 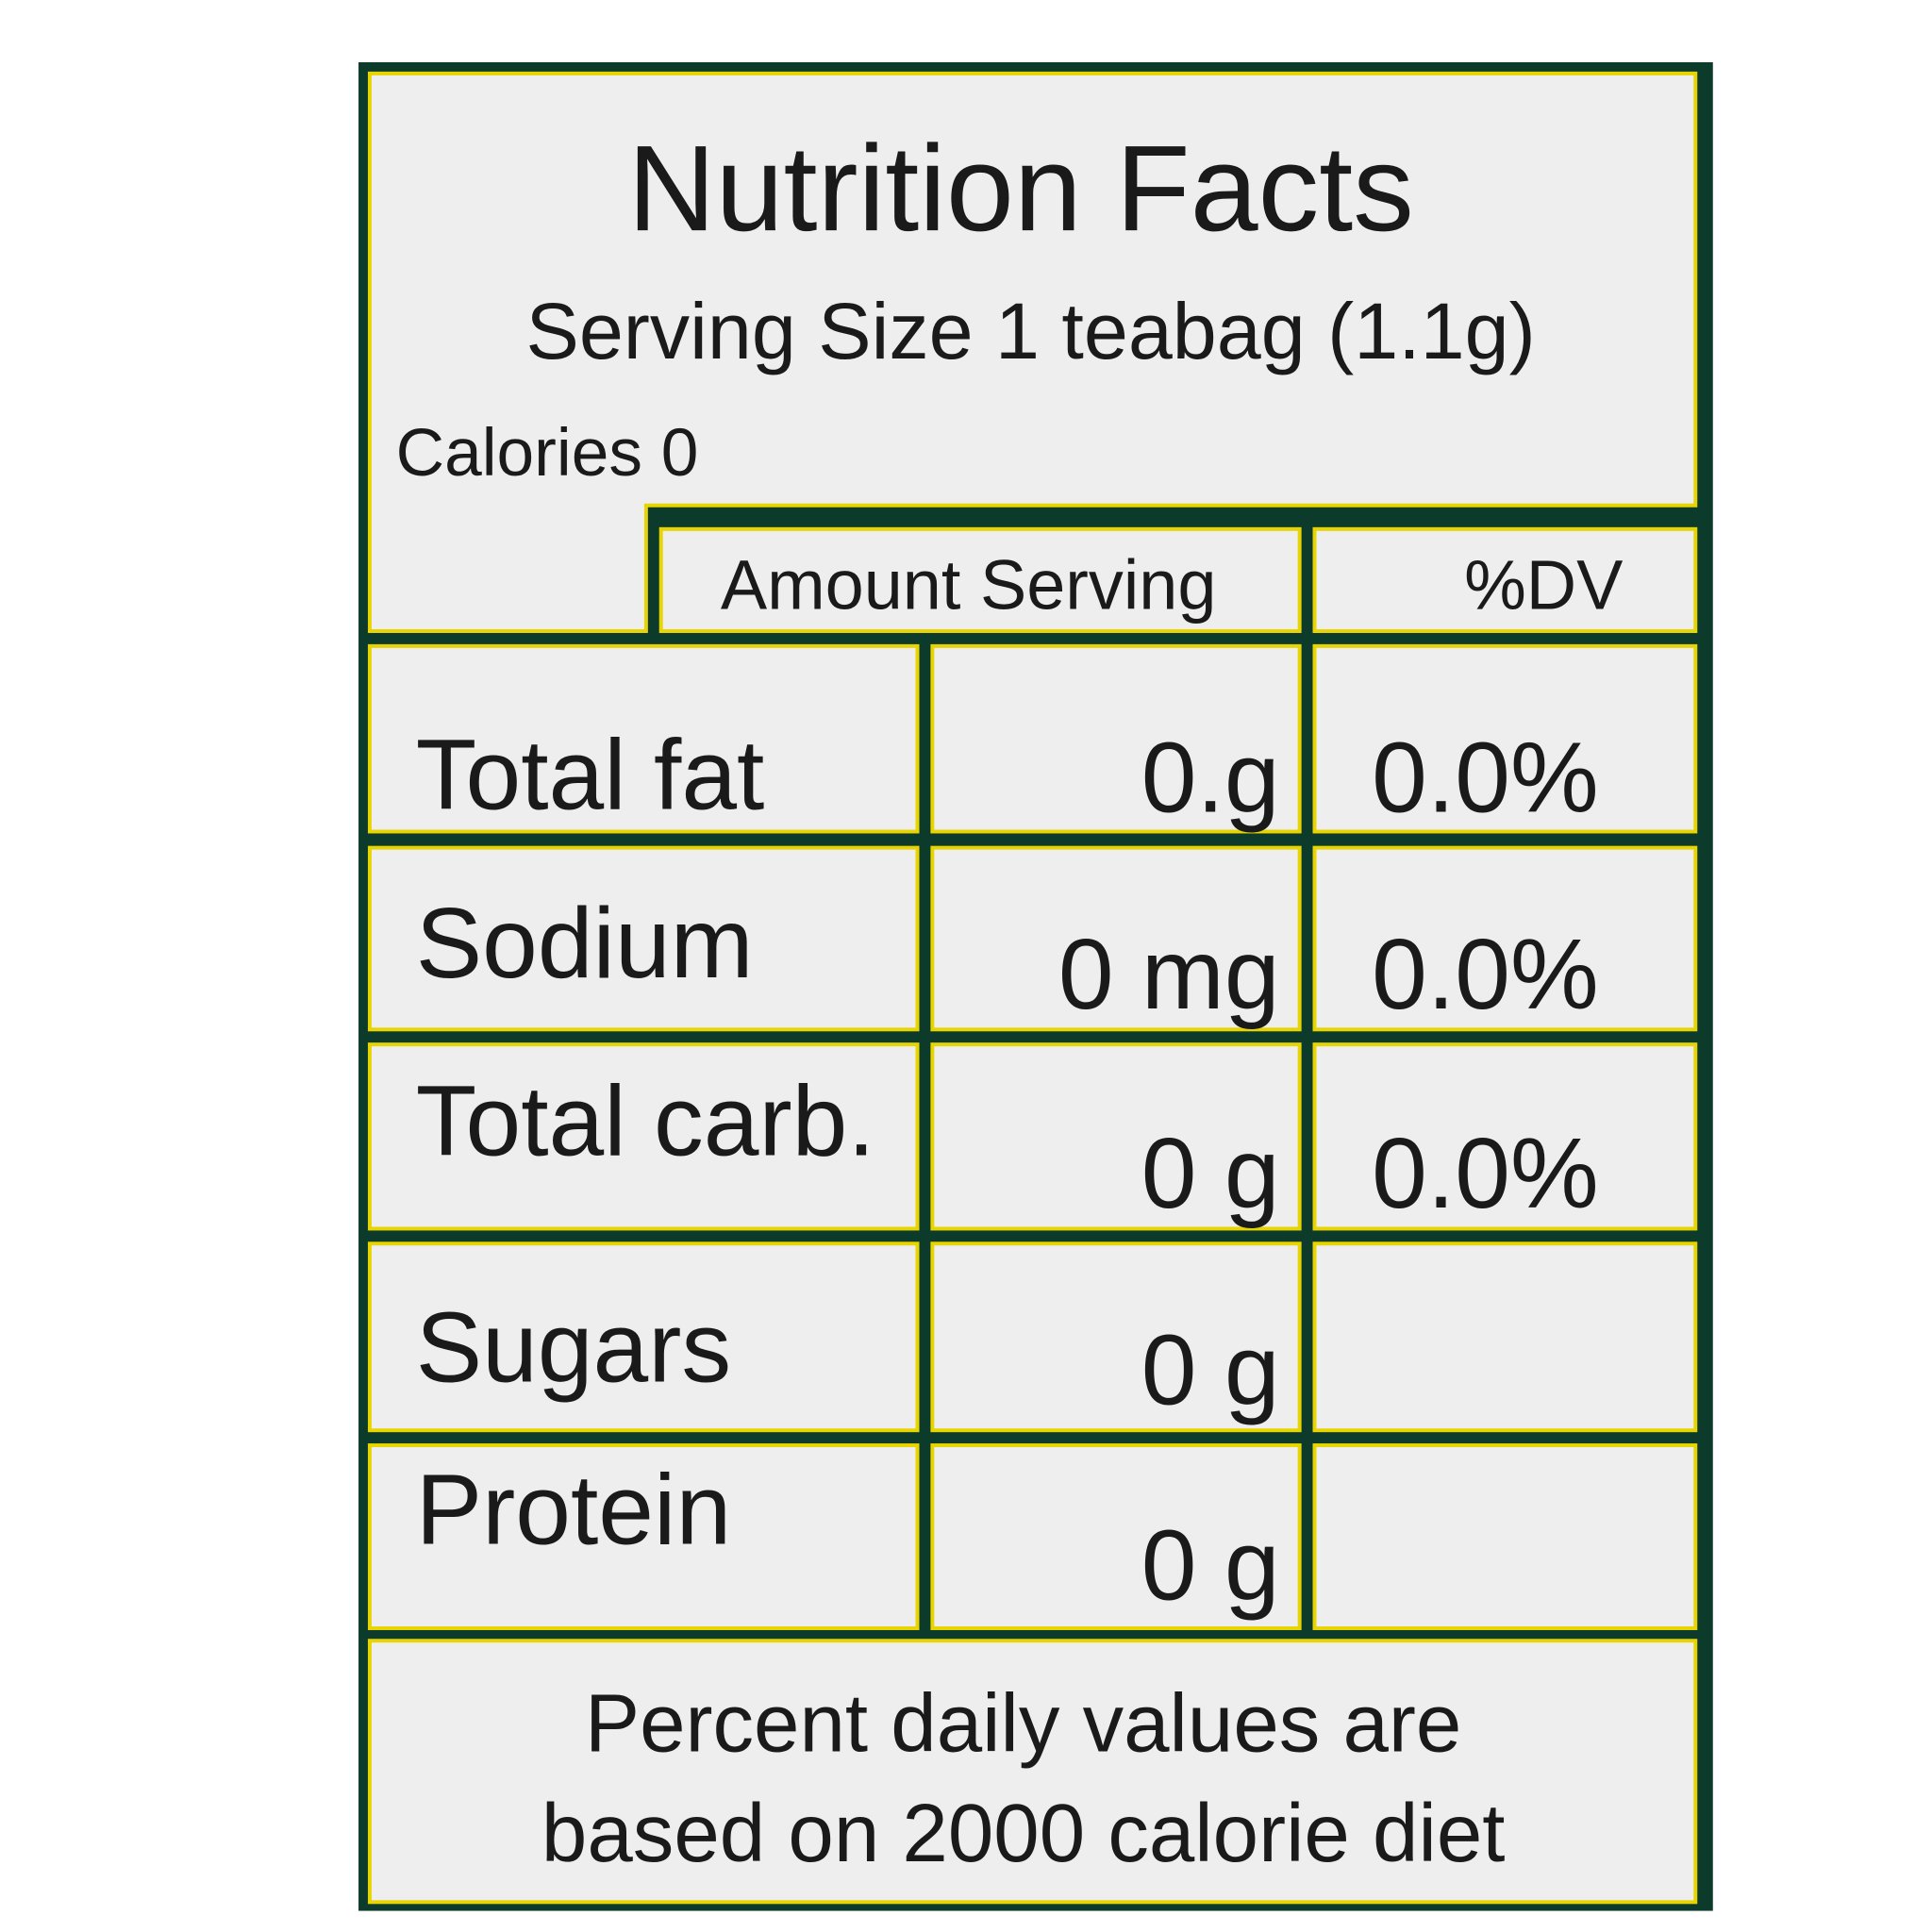 I want to click on footer-text: based on 2000 calorie diet, so click(x=1023, y=1834).